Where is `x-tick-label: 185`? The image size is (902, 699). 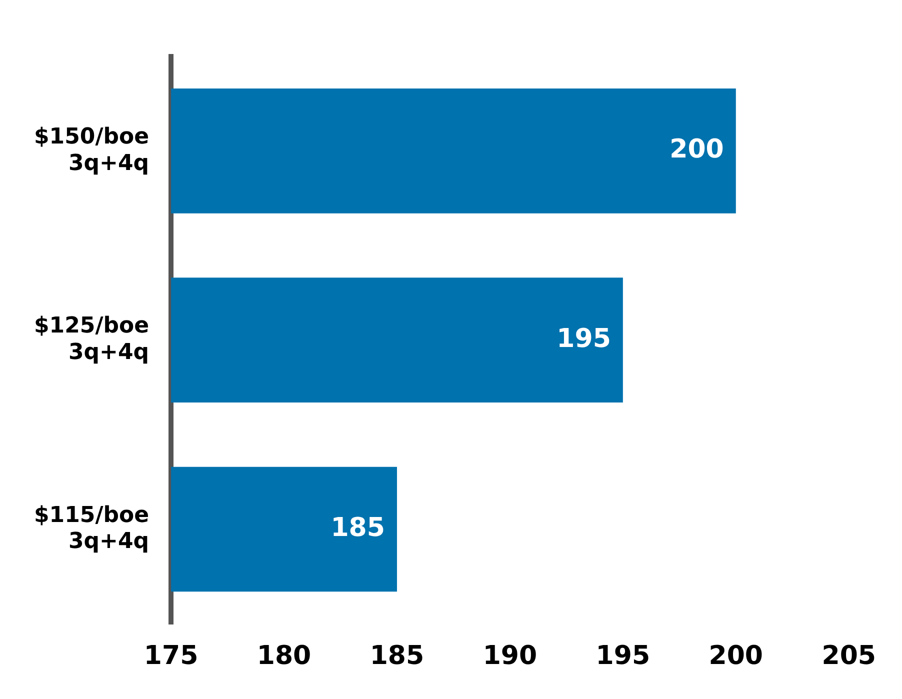 x-tick-label: 185 is located at coordinates (397, 656).